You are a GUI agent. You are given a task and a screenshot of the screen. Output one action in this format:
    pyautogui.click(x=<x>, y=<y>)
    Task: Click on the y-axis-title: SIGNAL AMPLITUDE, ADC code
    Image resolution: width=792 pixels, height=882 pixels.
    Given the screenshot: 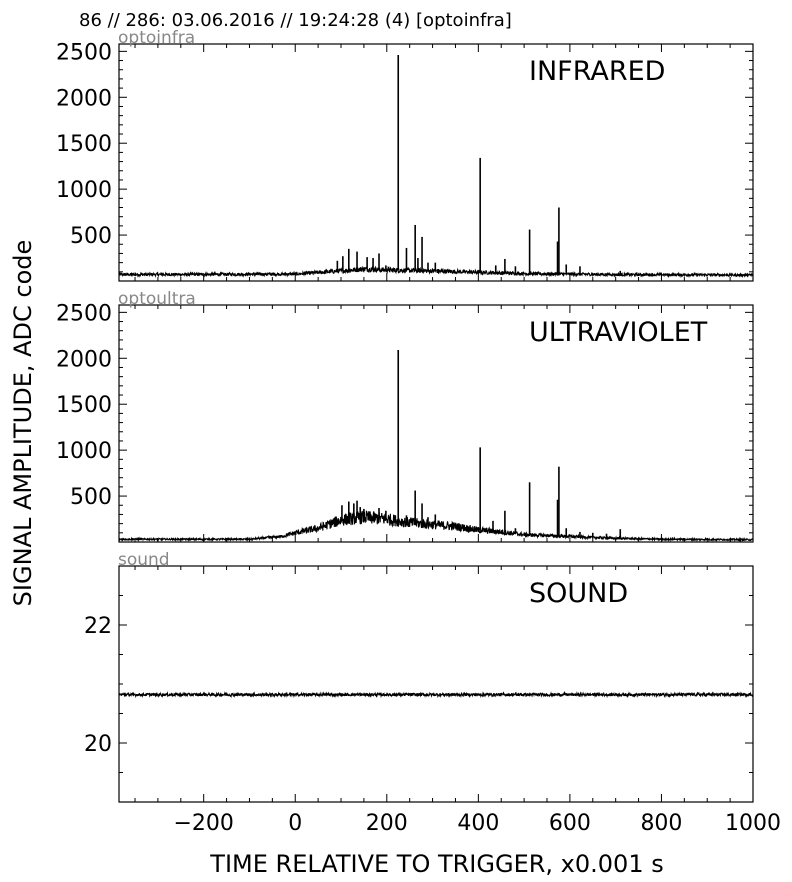 What is the action you would take?
    pyautogui.click(x=23, y=423)
    